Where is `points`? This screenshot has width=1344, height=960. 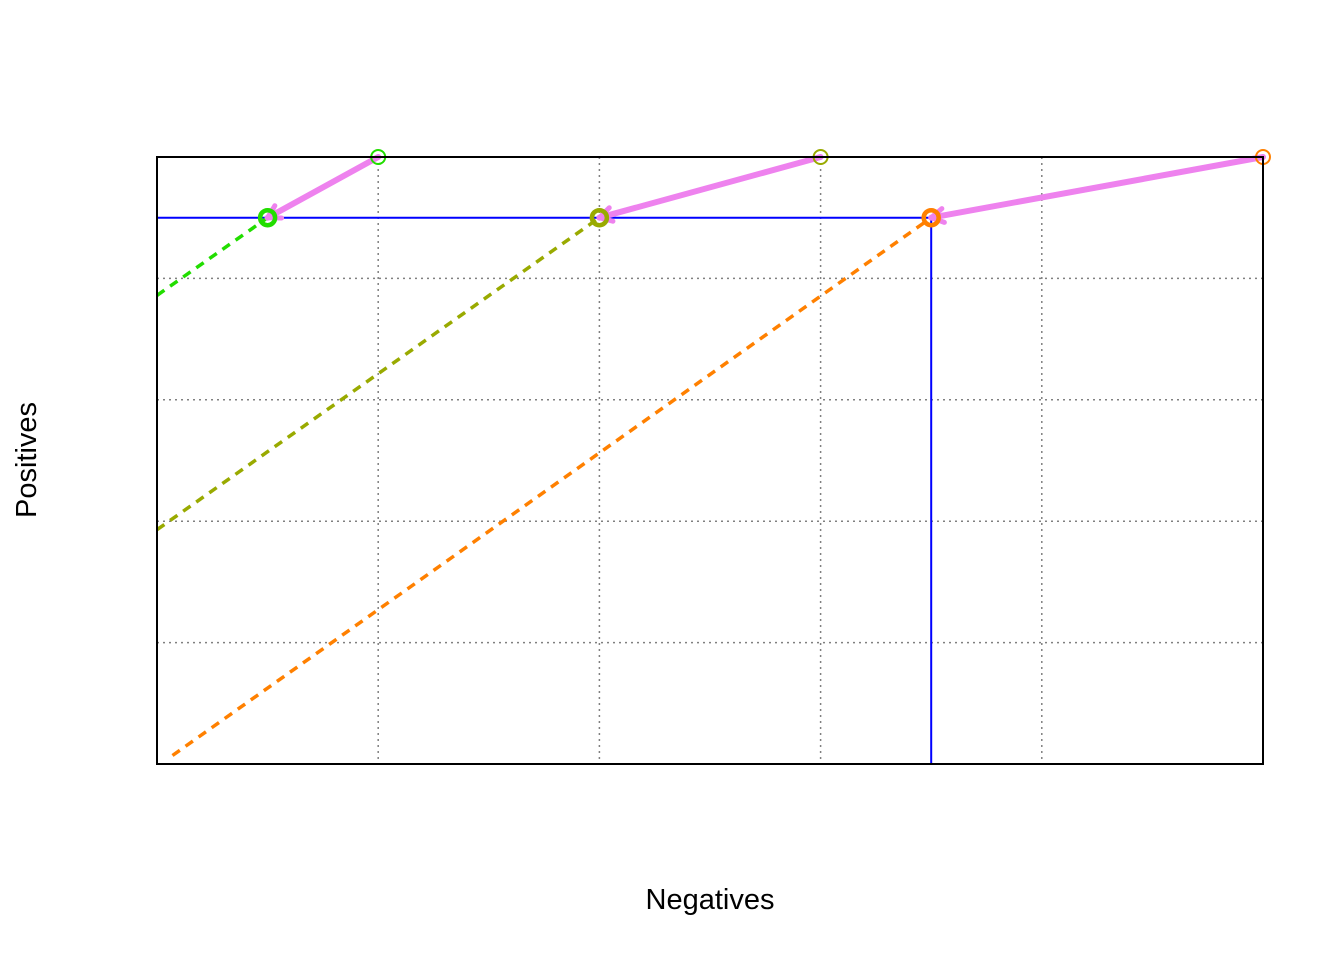
points is located at coordinates (764, 188).